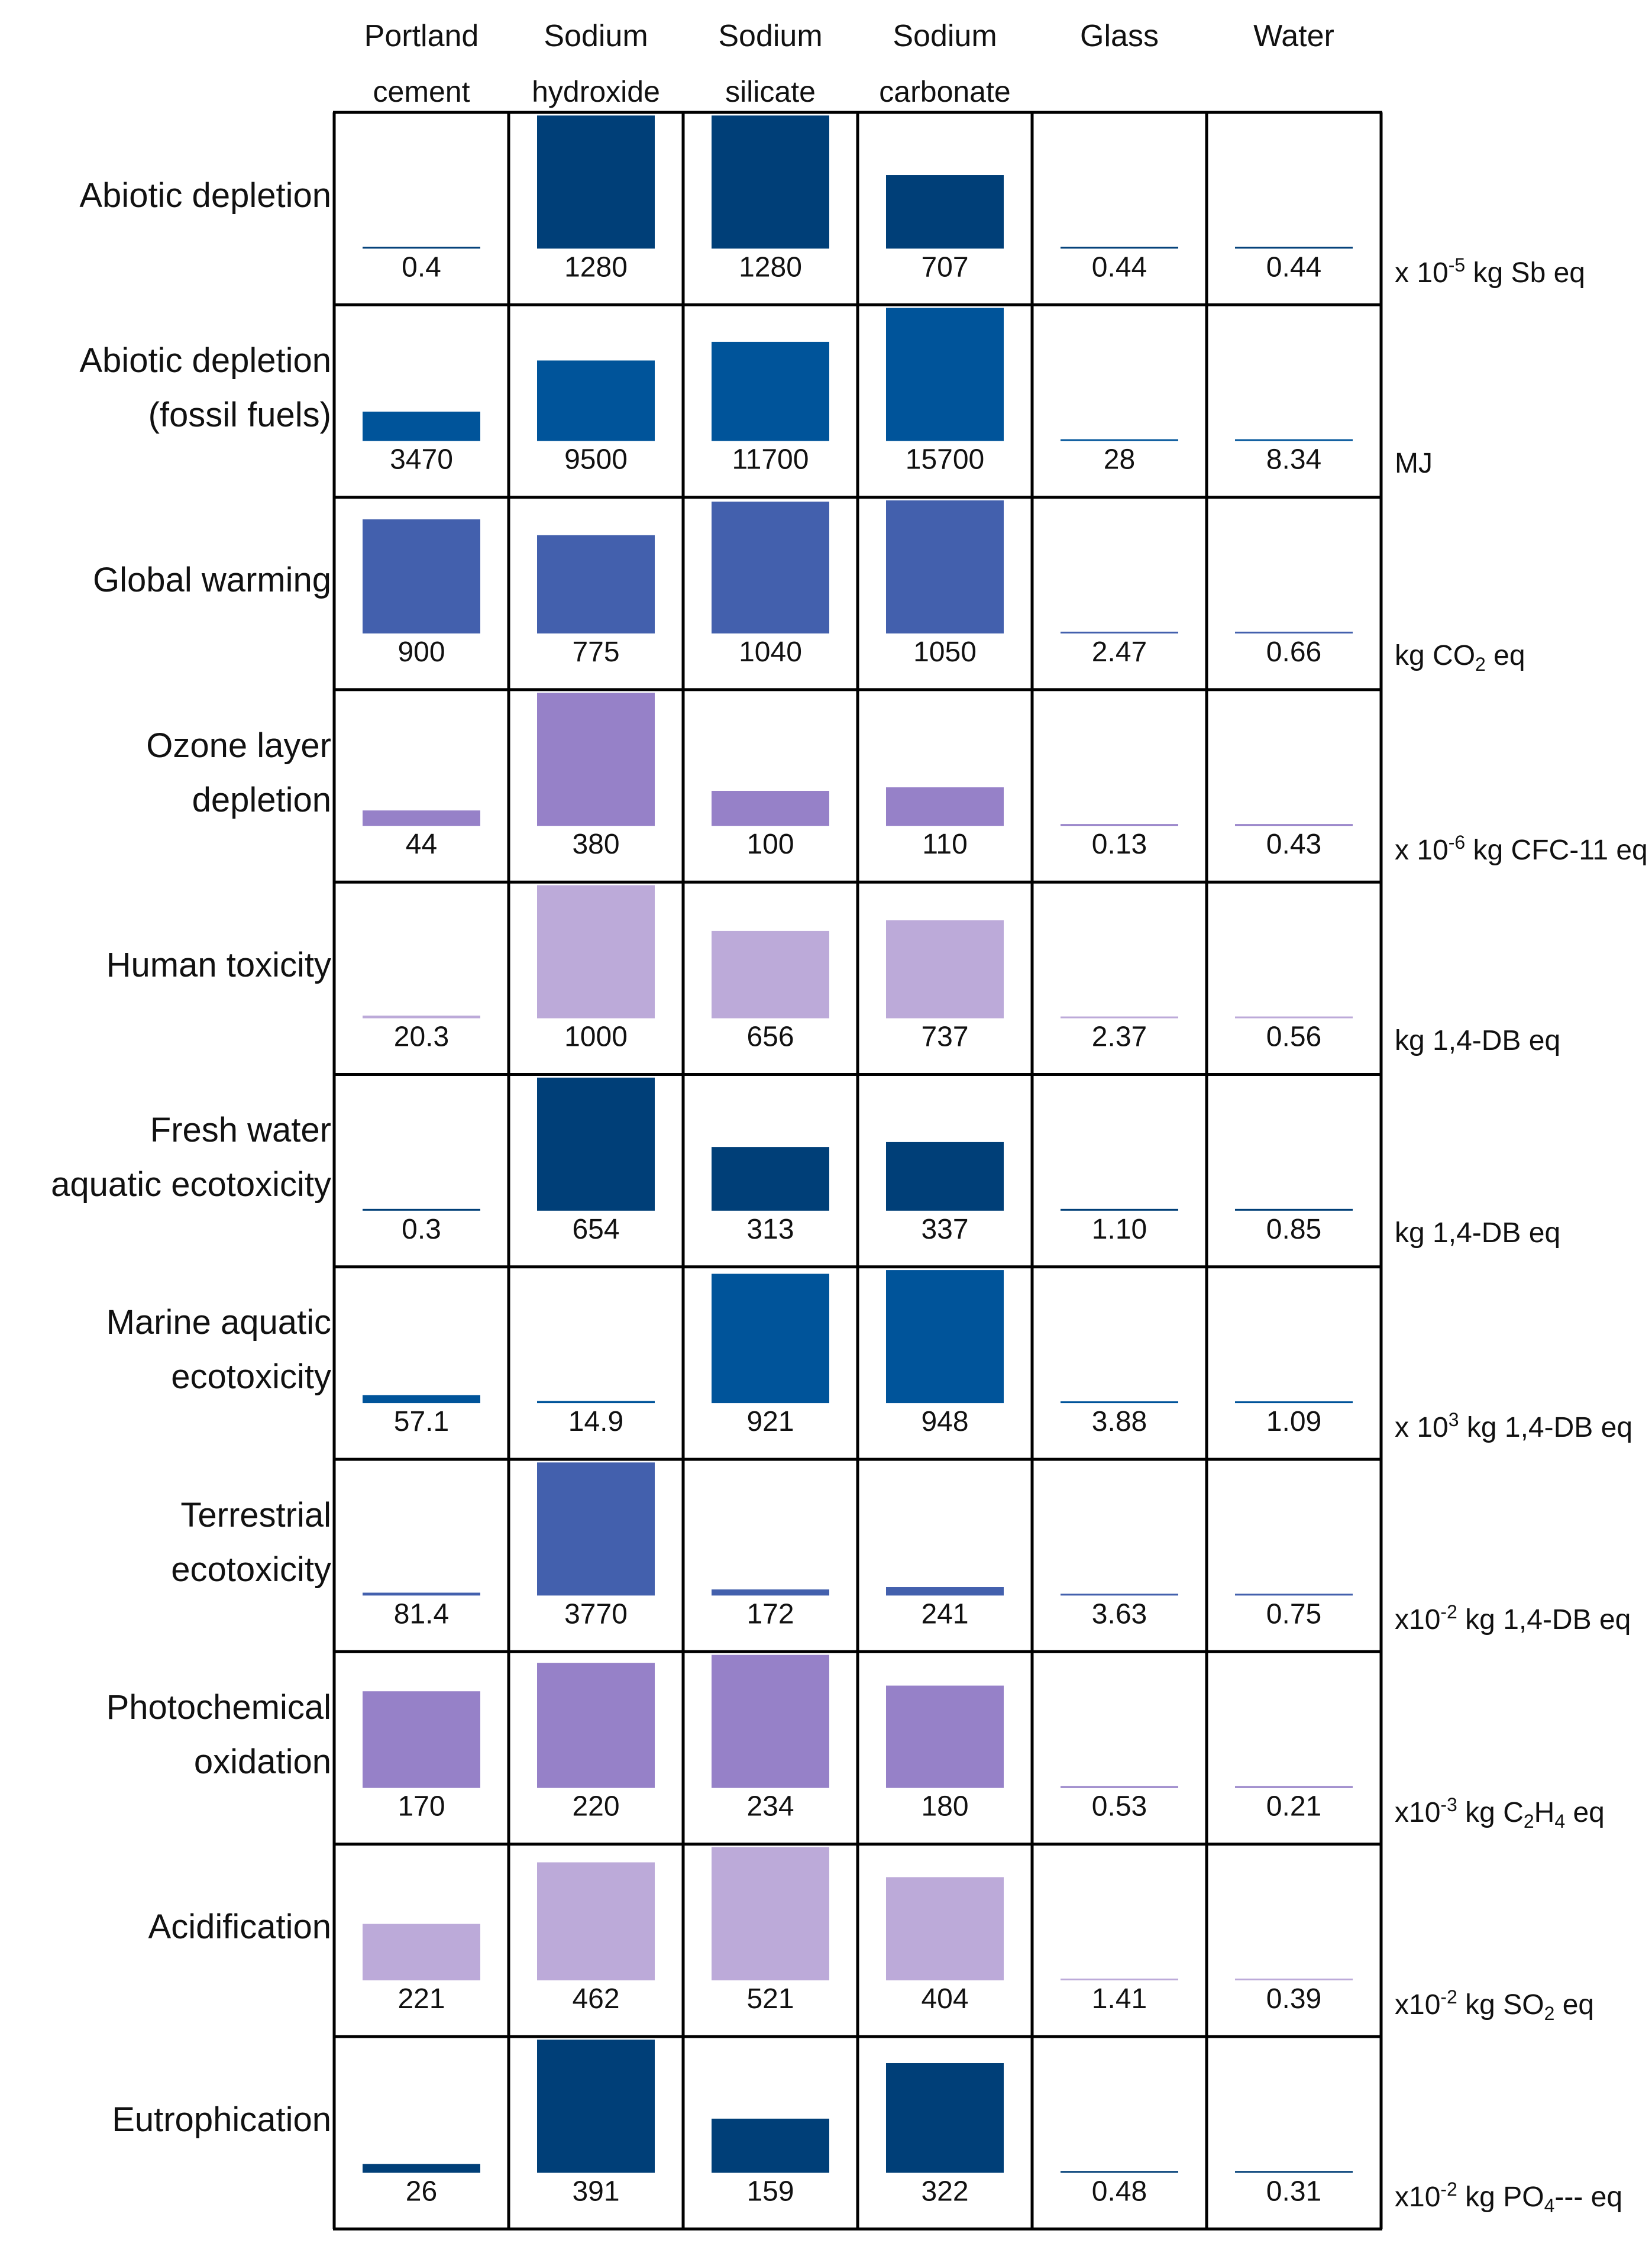 Image resolution: width=1652 pixels, height=2256 pixels. What do you see at coordinates (421, 844) in the screenshot?
I see `value-label: 44` at bounding box center [421, 844].